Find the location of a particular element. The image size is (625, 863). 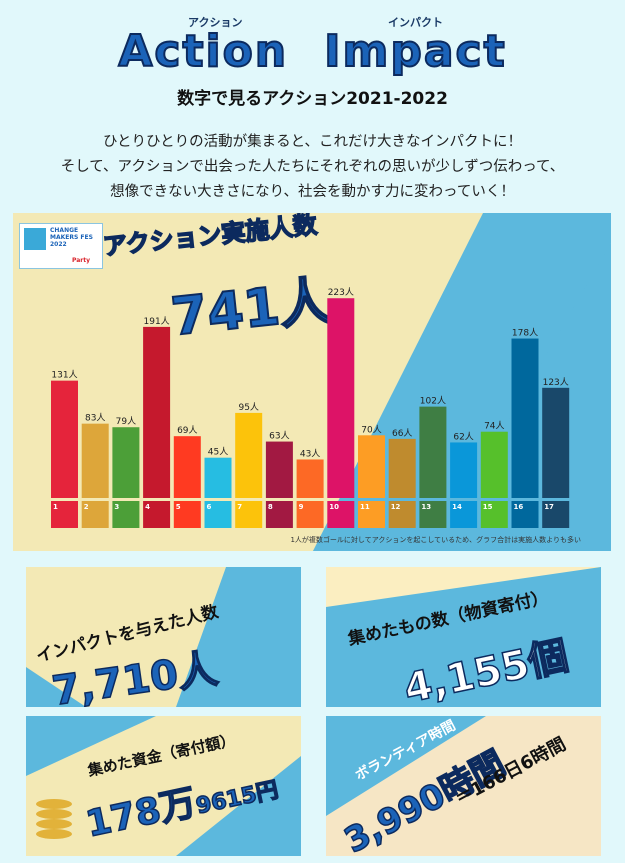

card-volunteer-hours: ボランティア時間 3,990時間 ＝166日6時間 is located at coordinates (463, 786).